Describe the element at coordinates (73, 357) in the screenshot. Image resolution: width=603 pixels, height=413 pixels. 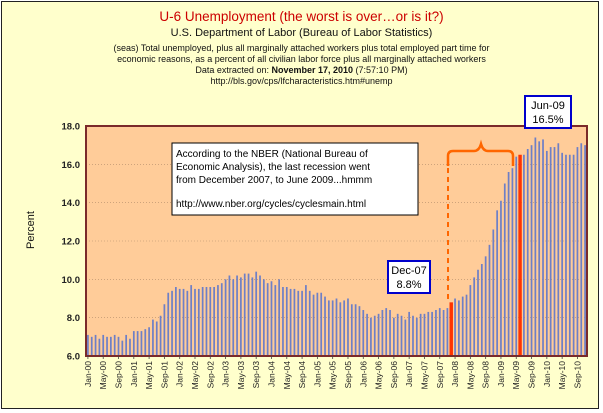
I see `y-tick-label: 6.0` at that location.